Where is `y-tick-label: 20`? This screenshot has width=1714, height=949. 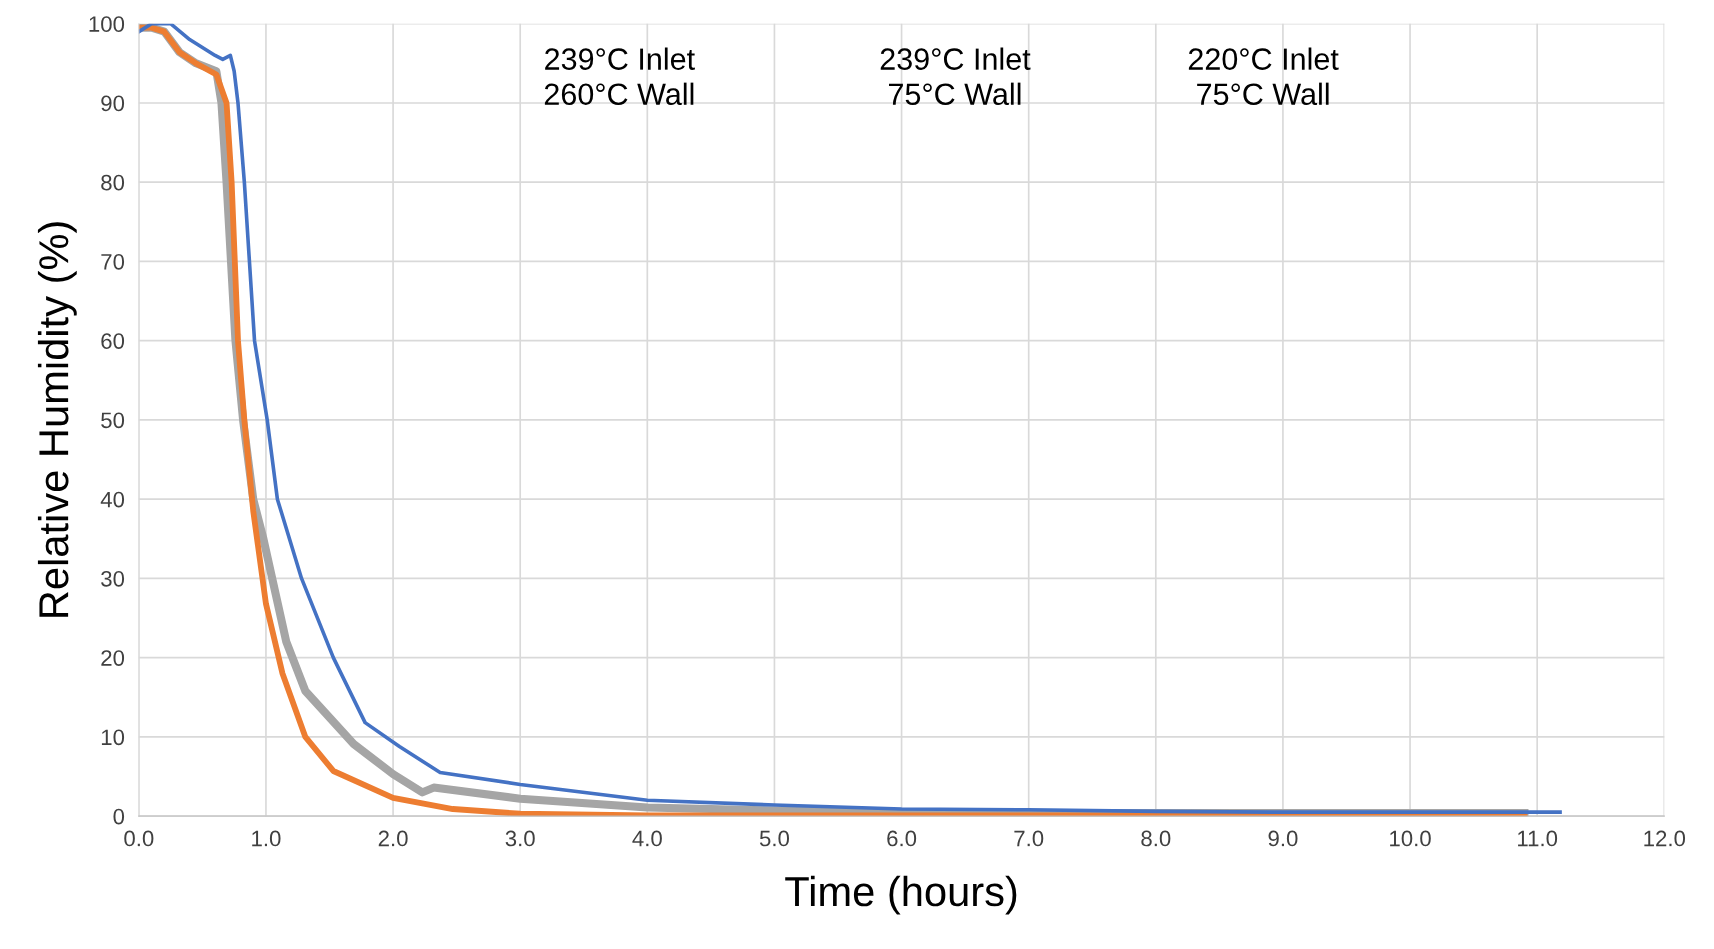 y-tick-label: 20 is located at coordinates (113, 658).